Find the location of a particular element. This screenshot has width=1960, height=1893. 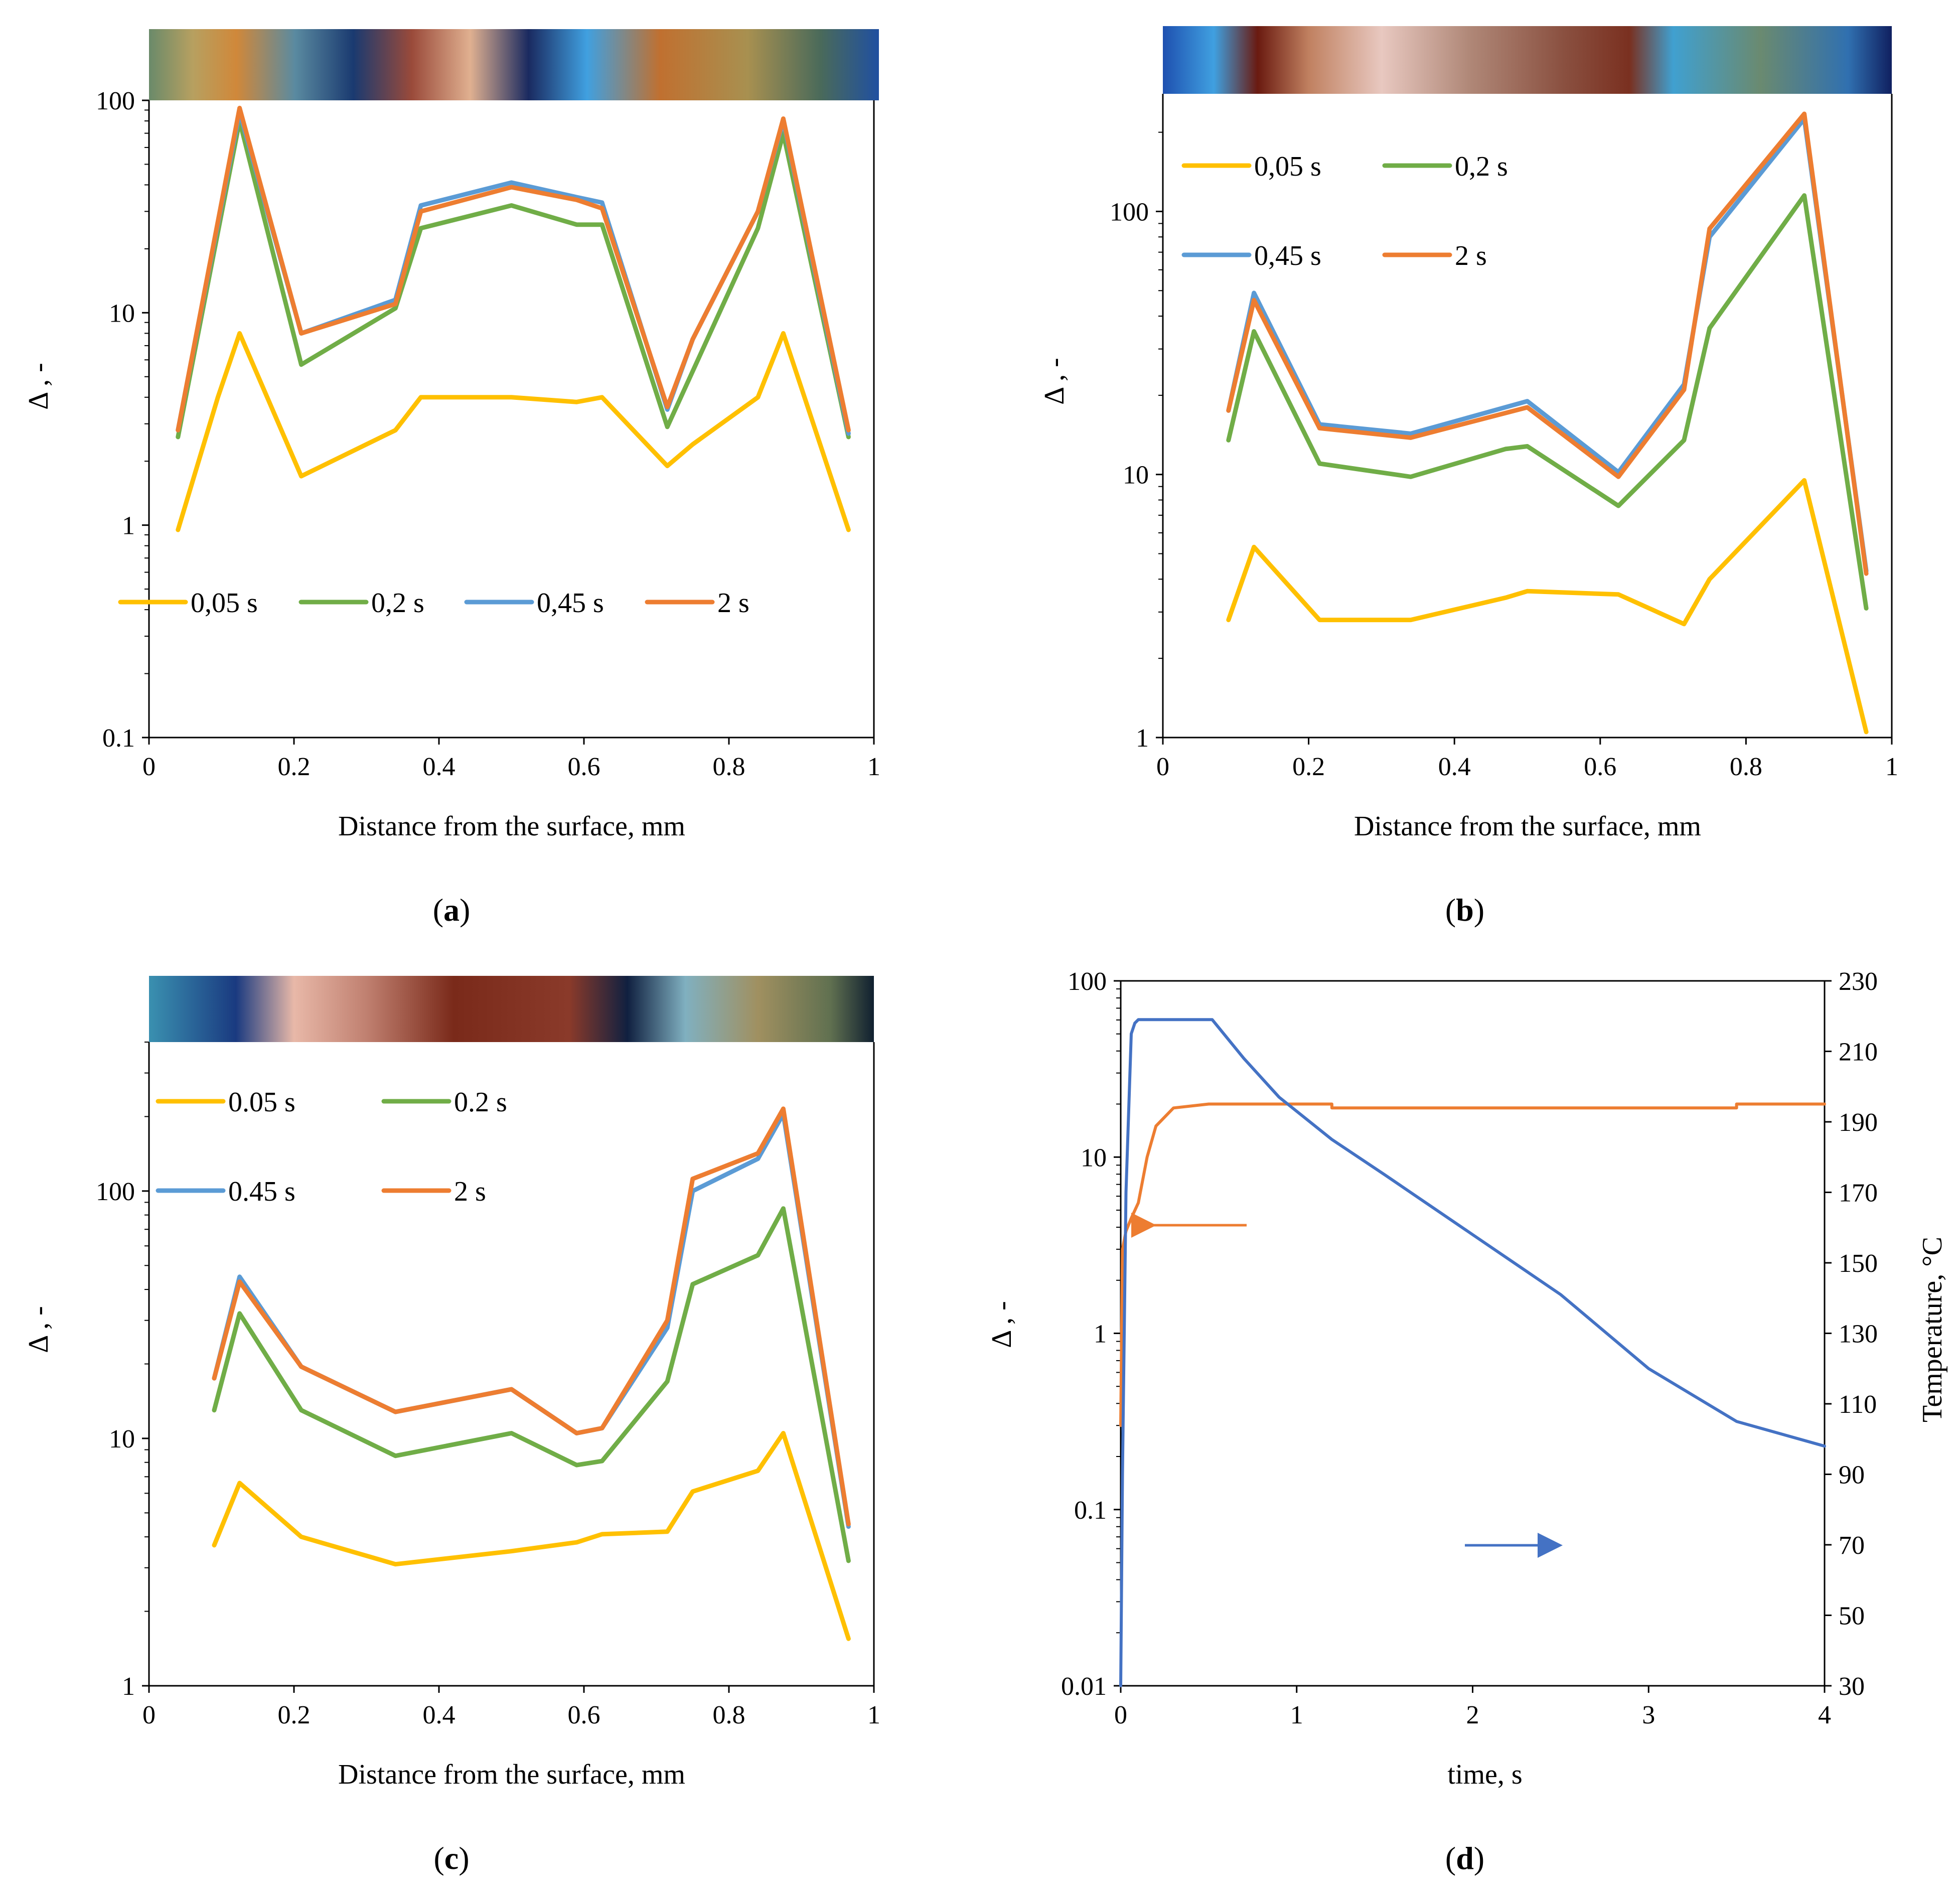

y2-tick-label: 210 is located at coordinates (1858, 1052).